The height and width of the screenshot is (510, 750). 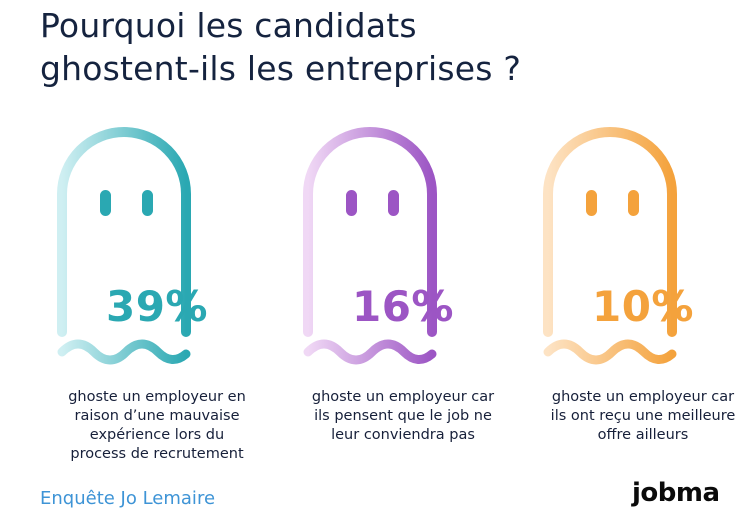 I want to click on caption-line: raison d’une mauvaise, so click(x=157, y=416).